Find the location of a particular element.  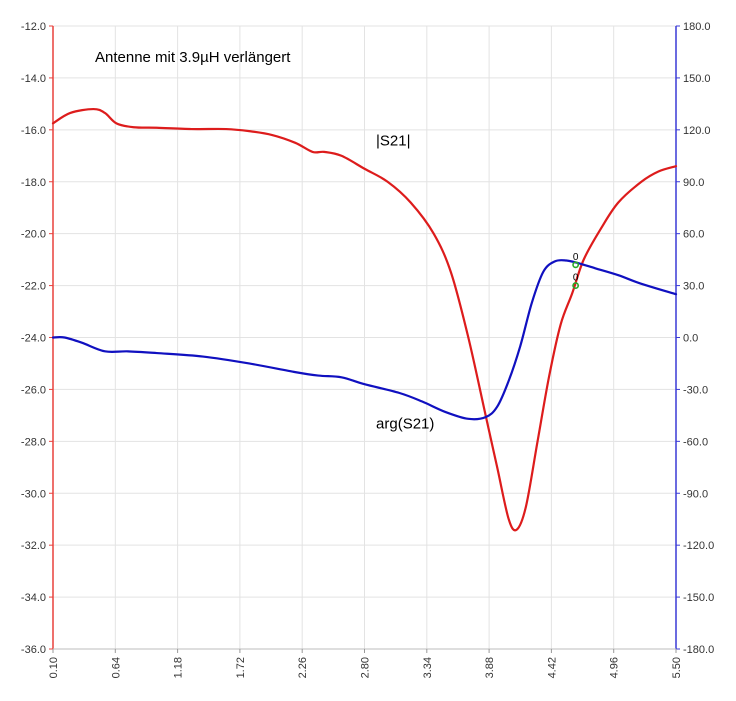

right-tick-label: -180.0 is located at coordinates (698, 650).